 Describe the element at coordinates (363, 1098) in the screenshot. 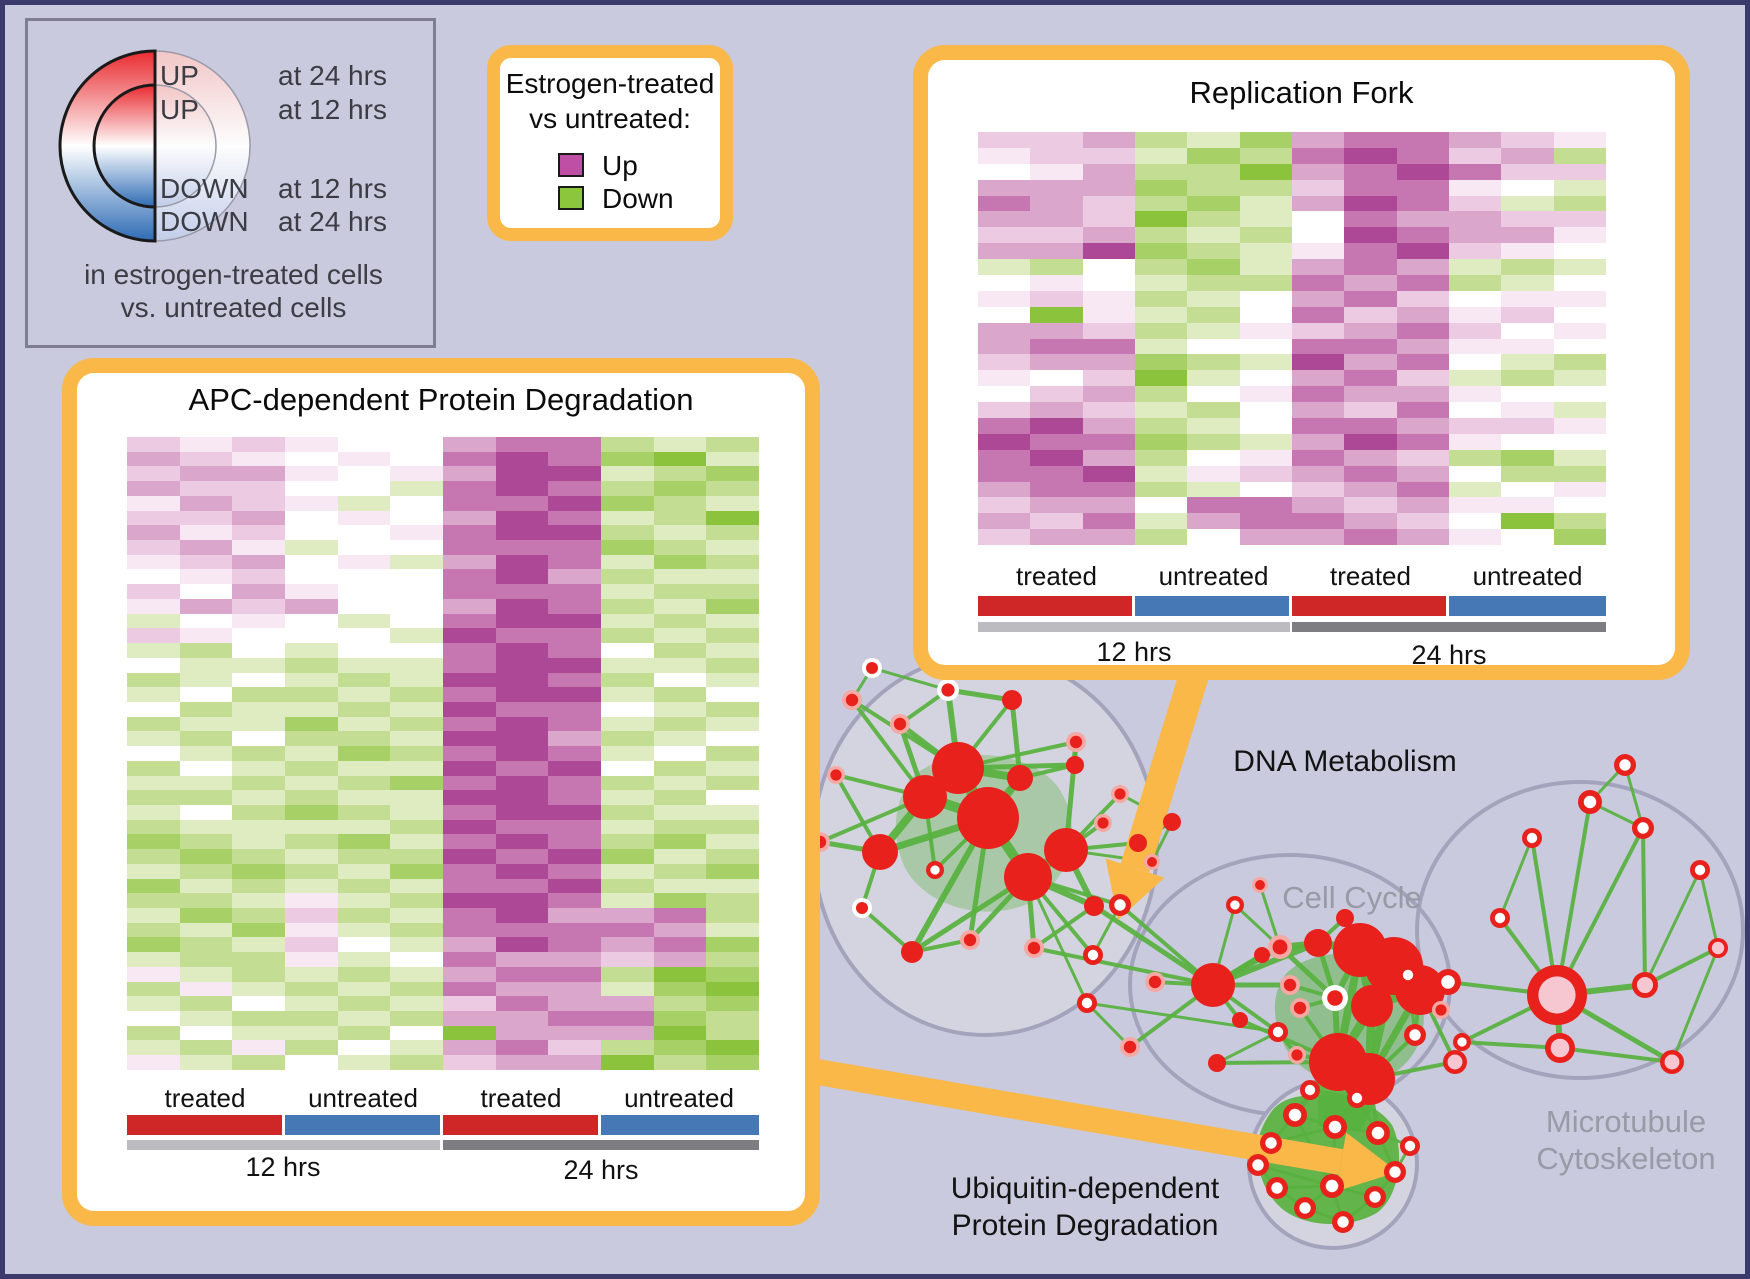

I see `apc-group-label-2: untreated` at that location.